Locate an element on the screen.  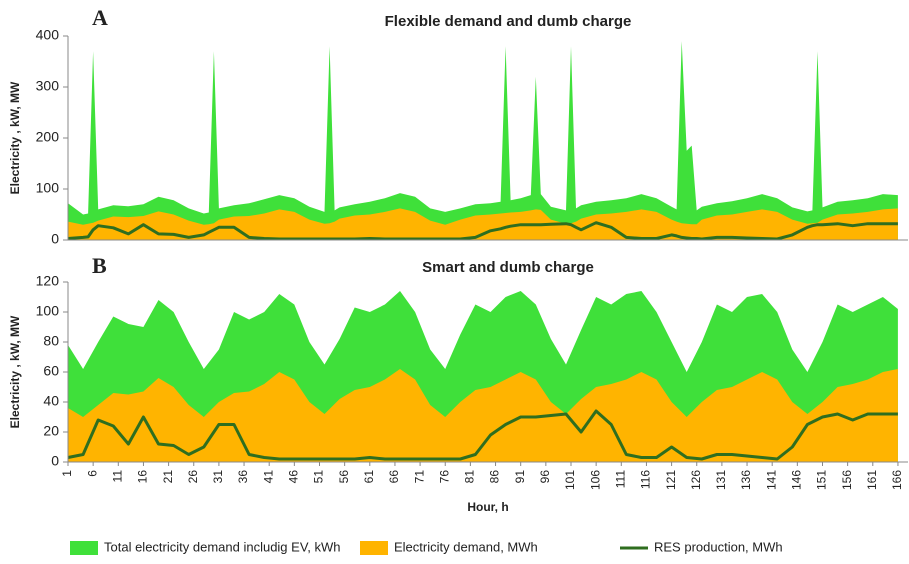
x-tick-label: 21 is located at coordinates (168, 477).